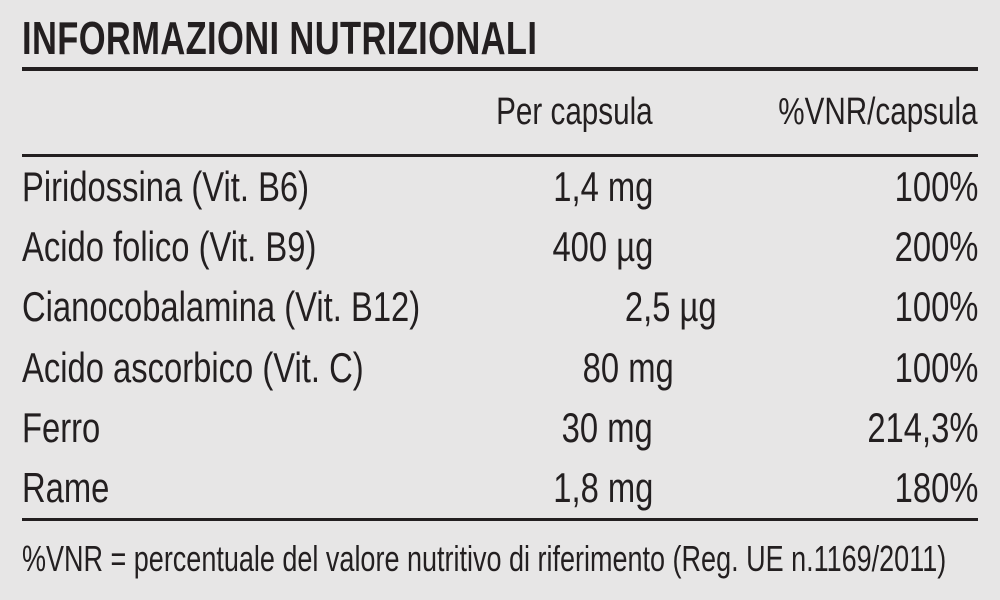 This screenshot has width=1000, height=600. What do you see at coordinates (500, 307) in the screenshot?
I see `table-row: Cianocobalamina (Vit. B12) 2,5 µg 100%` at bounding box center [500, 307].